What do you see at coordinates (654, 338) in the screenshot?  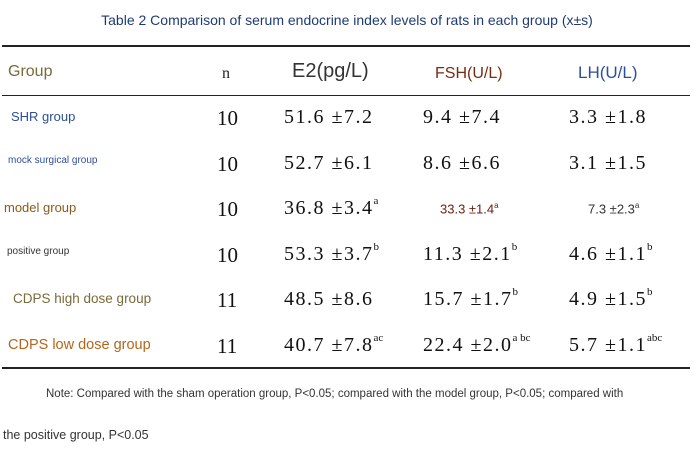 I see `significance-marker: abc` at bounding box center [654, 338].